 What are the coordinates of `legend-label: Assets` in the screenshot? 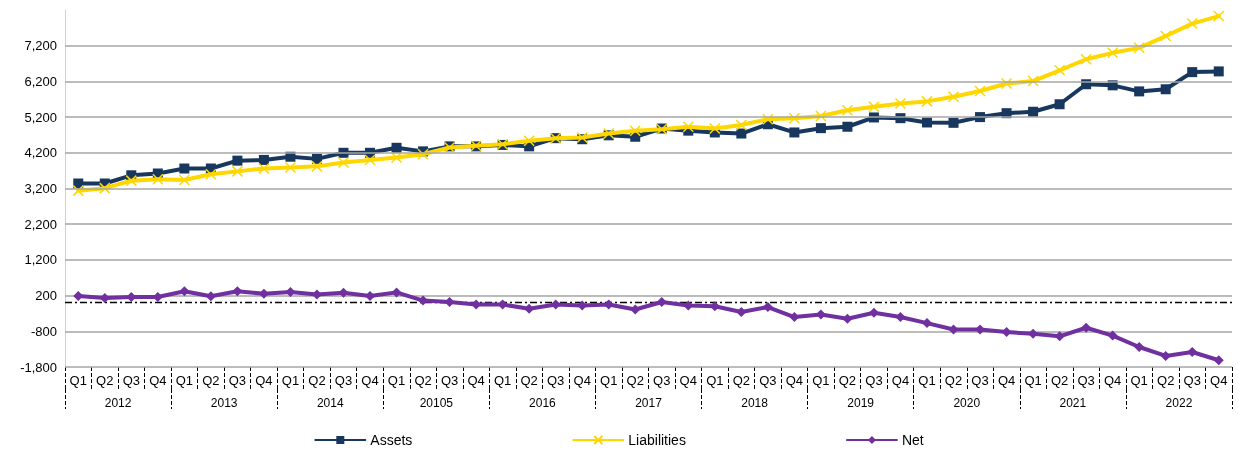 It's located at (391, 440).